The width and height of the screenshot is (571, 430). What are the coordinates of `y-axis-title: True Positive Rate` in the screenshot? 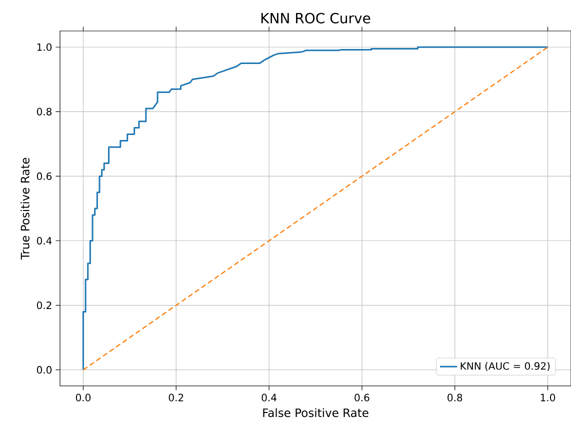 It's located at (25, 209).